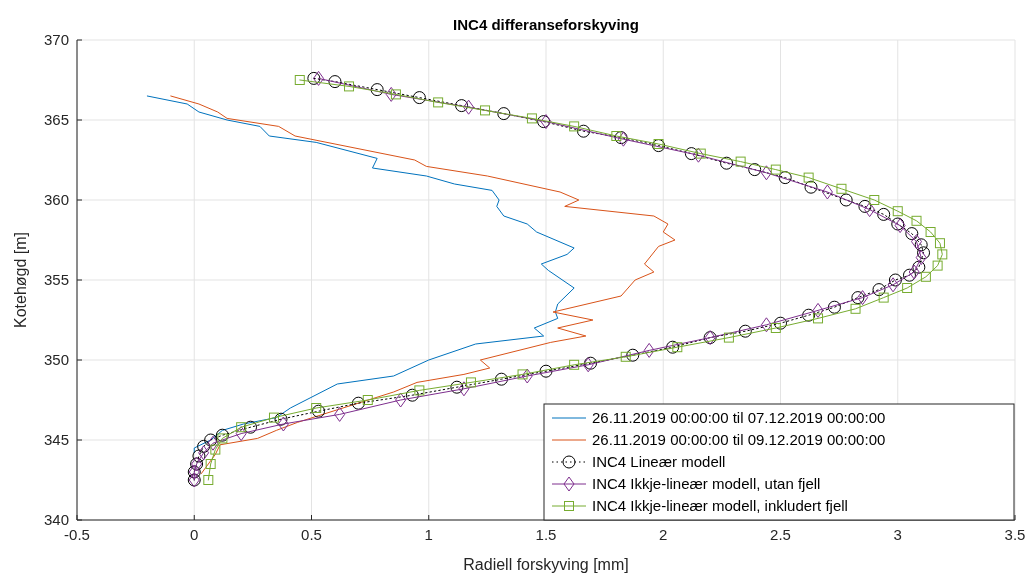 Image resolution: width=1033 pixels, height=580 pixels. What do you see at coordinates (1015, 534) in the screenshot?
I see `x-tick-label: 3.5` at bounding box center [1015, 534].